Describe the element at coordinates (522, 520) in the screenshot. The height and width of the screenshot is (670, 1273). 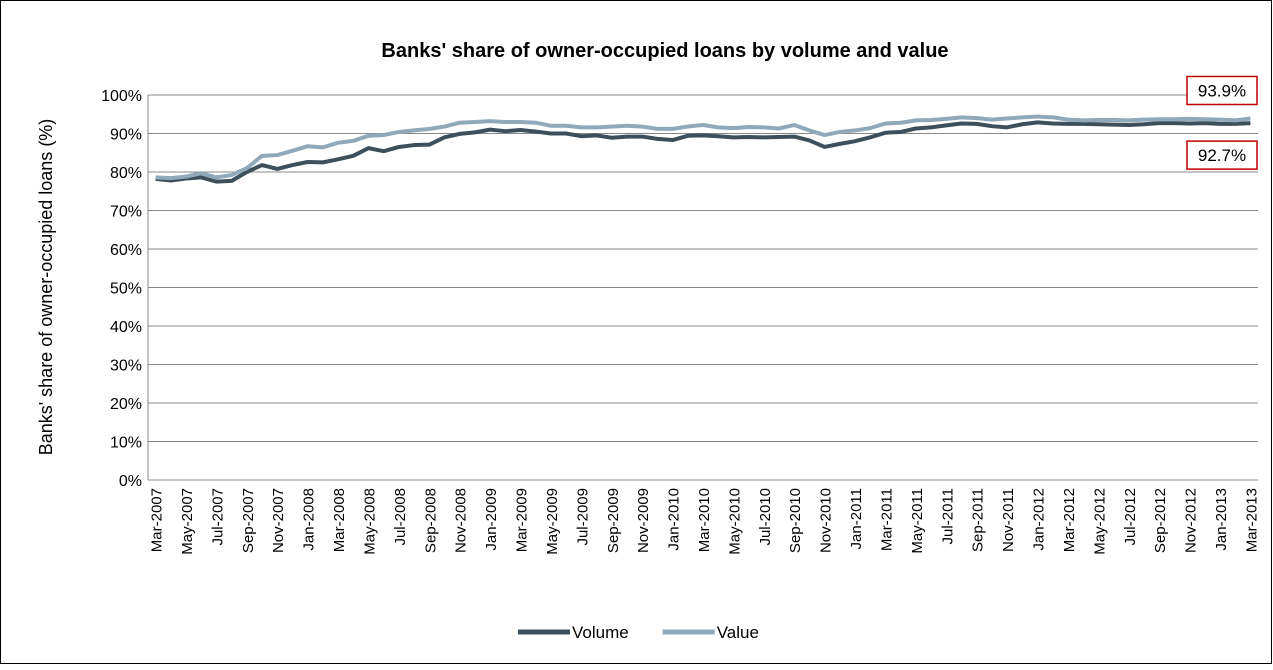
I see `x-tick-label: Mar-2009` at that location.